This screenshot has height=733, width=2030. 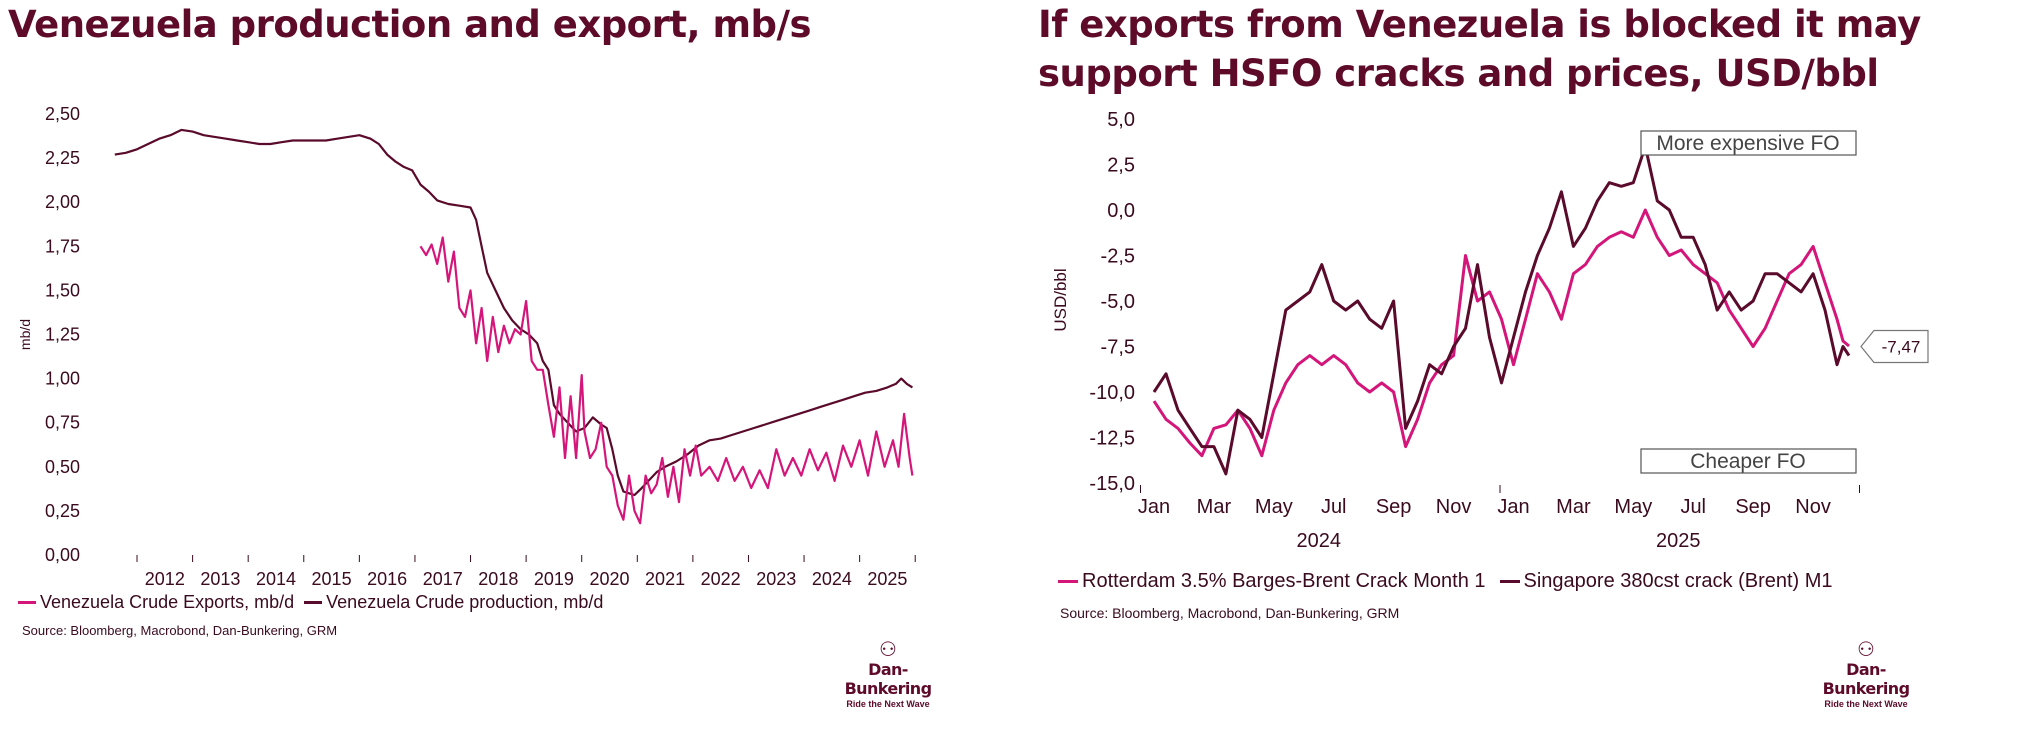 I want to click on left-logo: ⚇ Dan-Bunkering Ride the Next Wave, so click(x=888, y=674).